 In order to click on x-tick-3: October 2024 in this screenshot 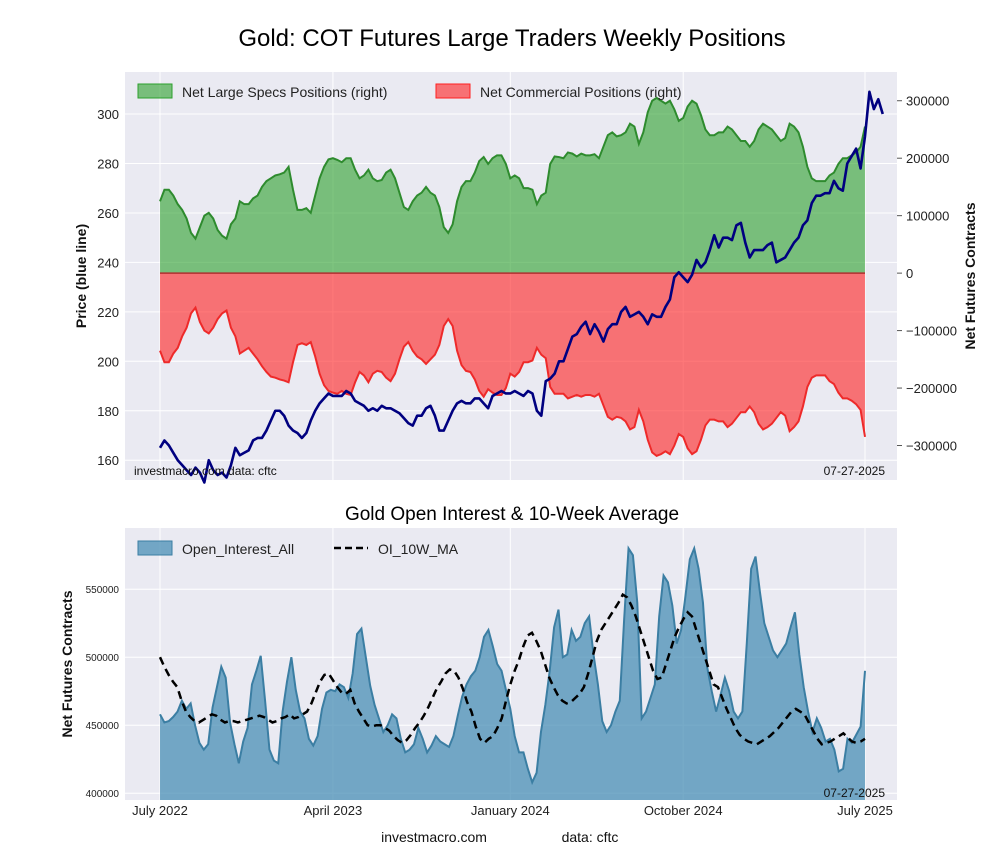, I will do `click(683, 810)`.